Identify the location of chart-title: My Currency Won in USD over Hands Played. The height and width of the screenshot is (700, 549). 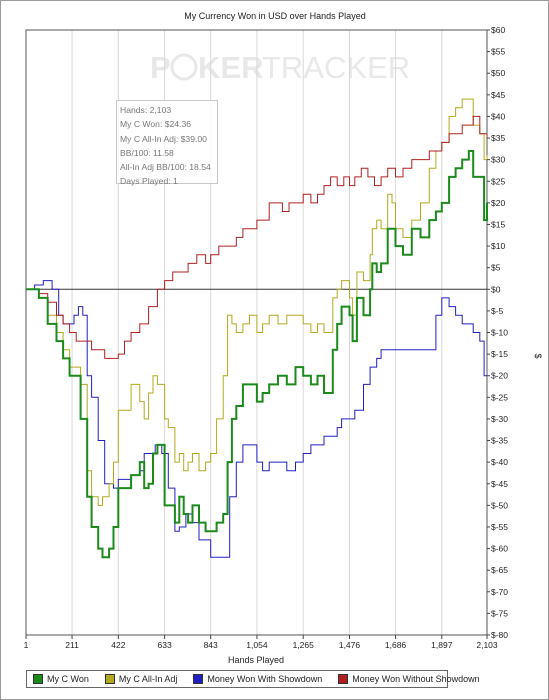
(274, 16).